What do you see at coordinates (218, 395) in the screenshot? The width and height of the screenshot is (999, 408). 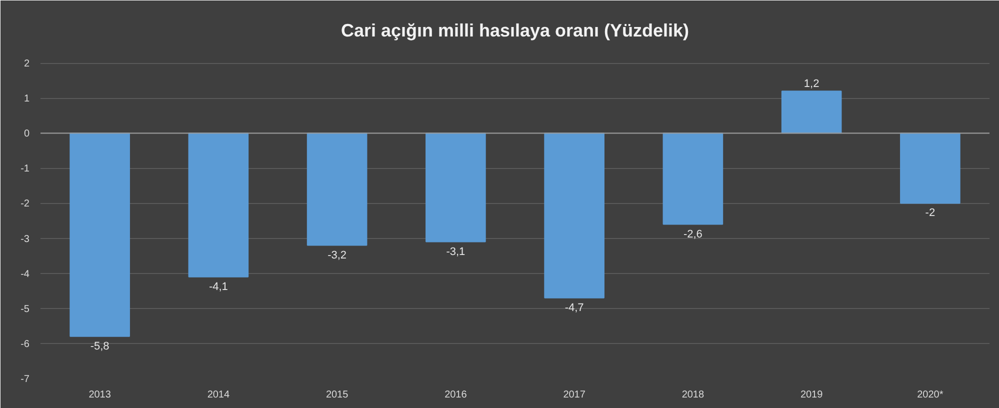 I see `x-tick-label: 2014` at bounding box center [218, 395].